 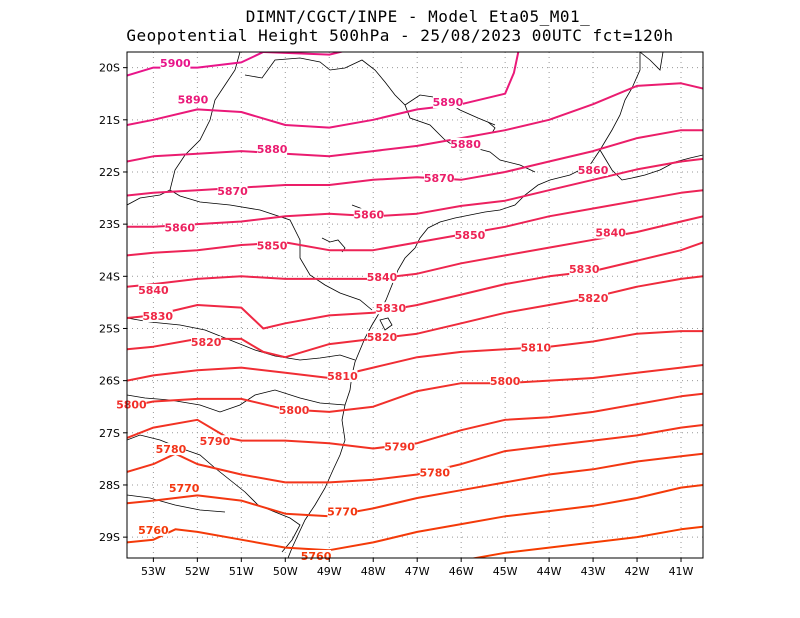 I want to click on x-tick-label: 53W, so click(x=153, y=571).